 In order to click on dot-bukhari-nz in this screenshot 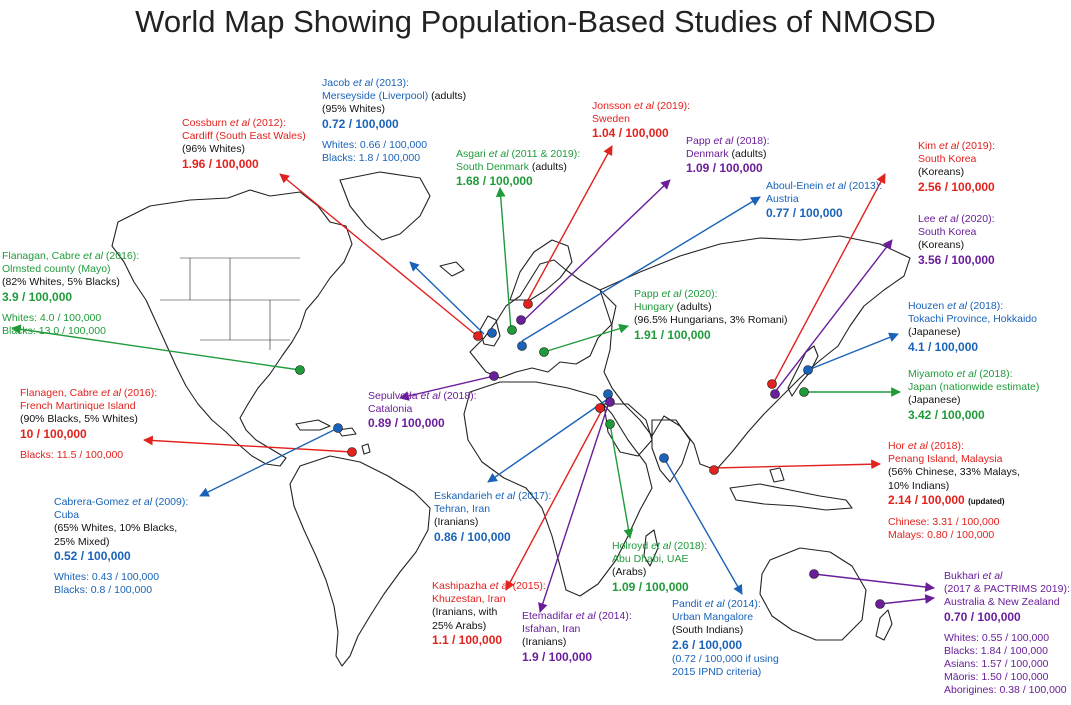, I will do `click(880, 604)`.